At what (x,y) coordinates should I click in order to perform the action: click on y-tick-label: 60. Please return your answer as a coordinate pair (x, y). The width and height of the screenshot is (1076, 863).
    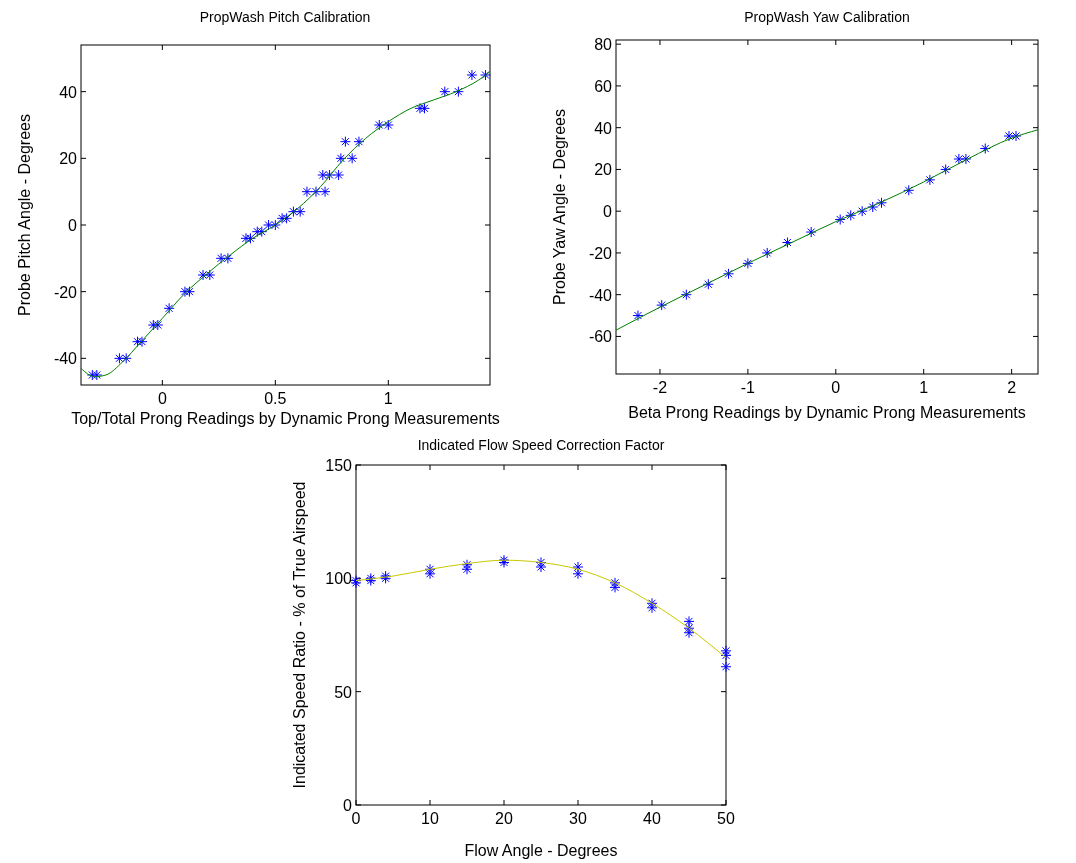
    Looking at the image, I should click on (603, 86).